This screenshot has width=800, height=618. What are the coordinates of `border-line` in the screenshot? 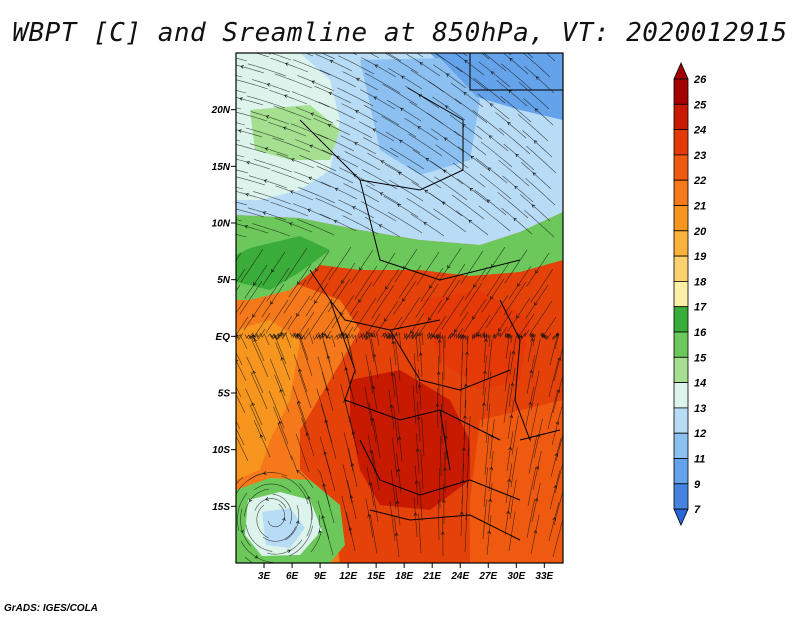 It's located at (540, 435).